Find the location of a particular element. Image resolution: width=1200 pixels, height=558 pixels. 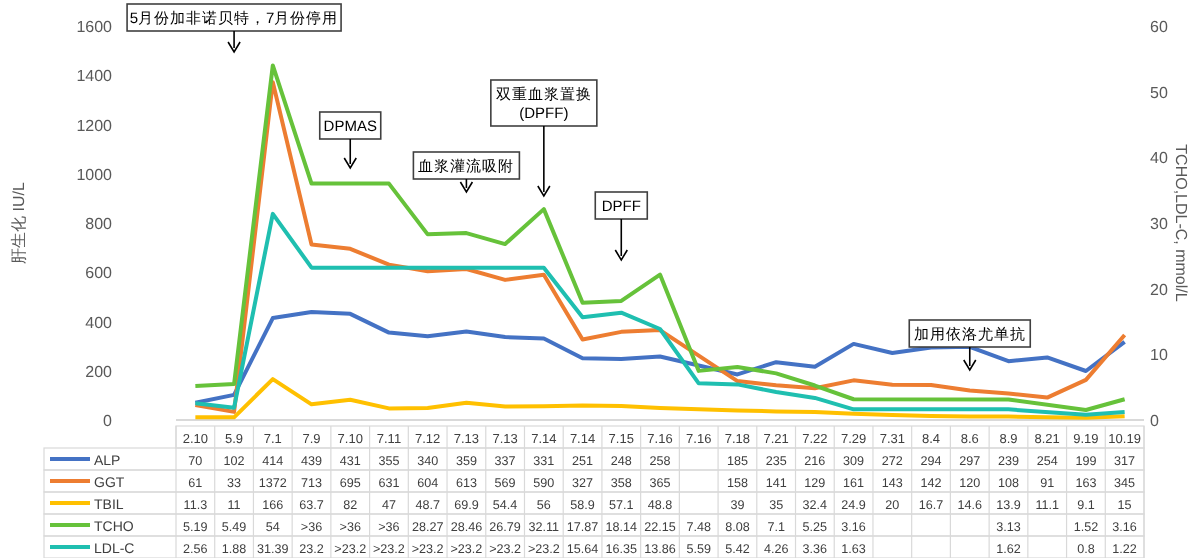

y-tick-label: 1000 is located at coordinates (95, 174).